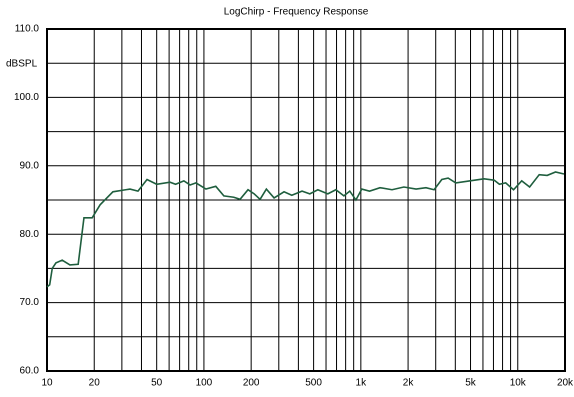 This screenshot has width=574, height=397. Describe the element at coordinates (251, 383) in the screenshot. I see `x-tick-label: 200` at that location.